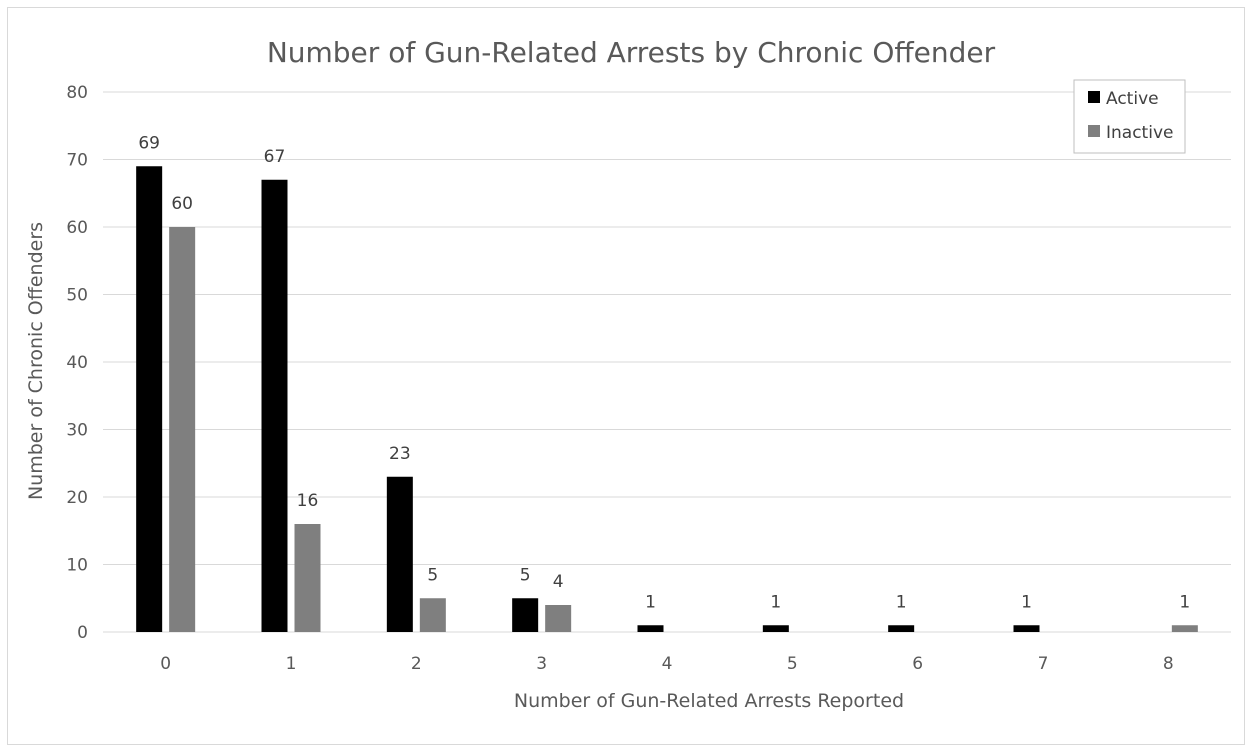  Describe the element at coordinates (77, 431) in the screenshot. I see `y-tick-label: 30` at that location.